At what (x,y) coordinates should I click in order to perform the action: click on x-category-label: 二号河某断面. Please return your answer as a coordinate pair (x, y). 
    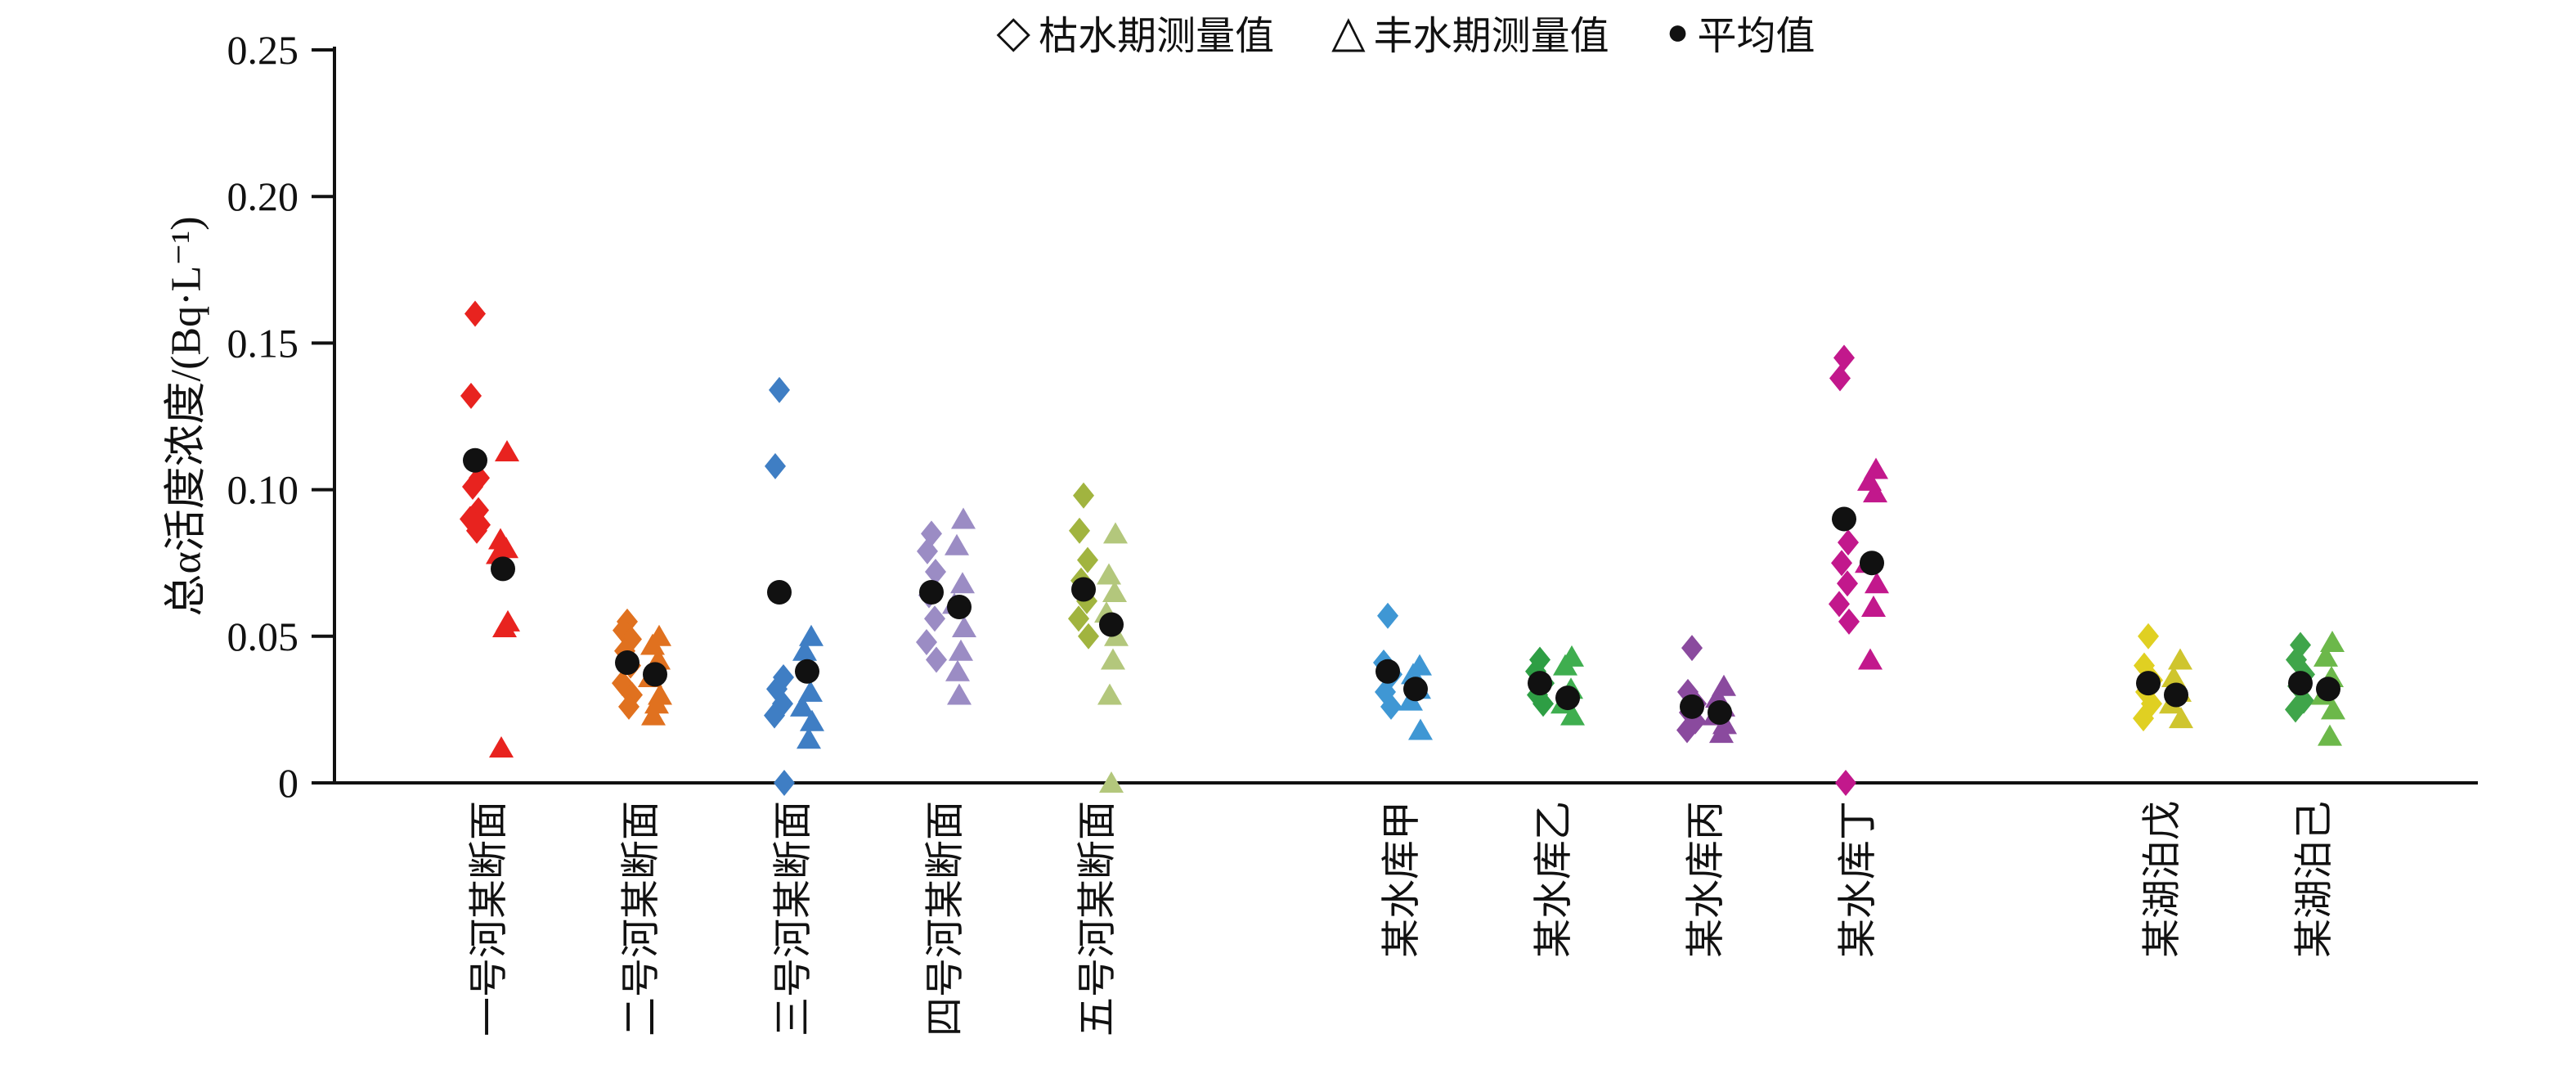
    Looking at the image, I should click on (642, 919).